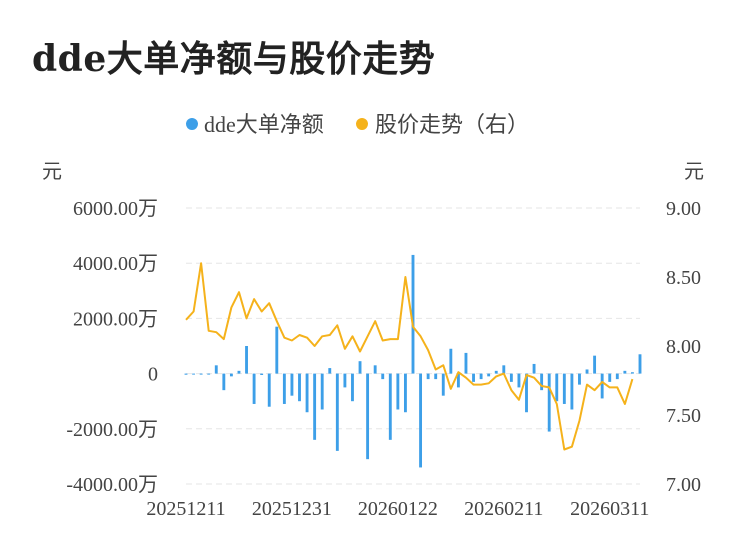  Describe the element at coordinates (112, 430) in the screenshot. I see `left-tick-label: -2000.00万` at that location.